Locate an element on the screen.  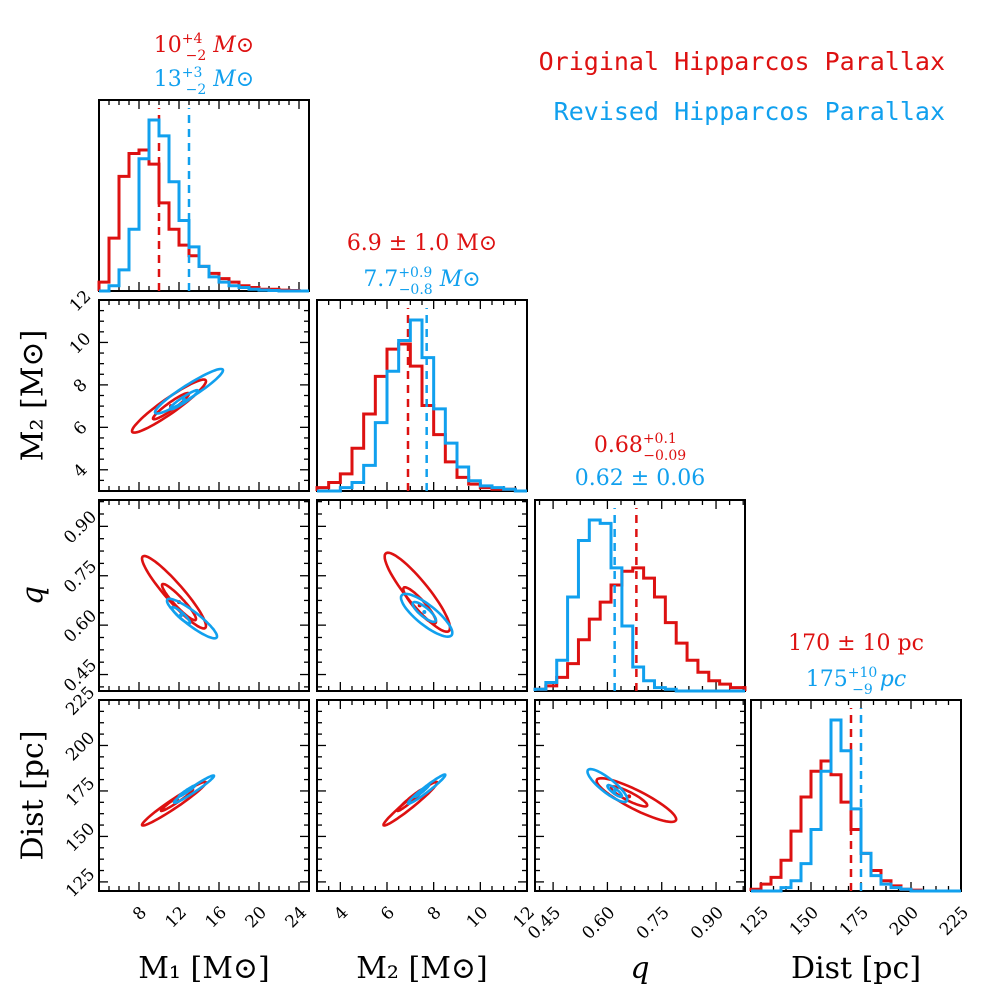
legend-original: Original Hipparcos Parallax is located at coordinates (742, 61).